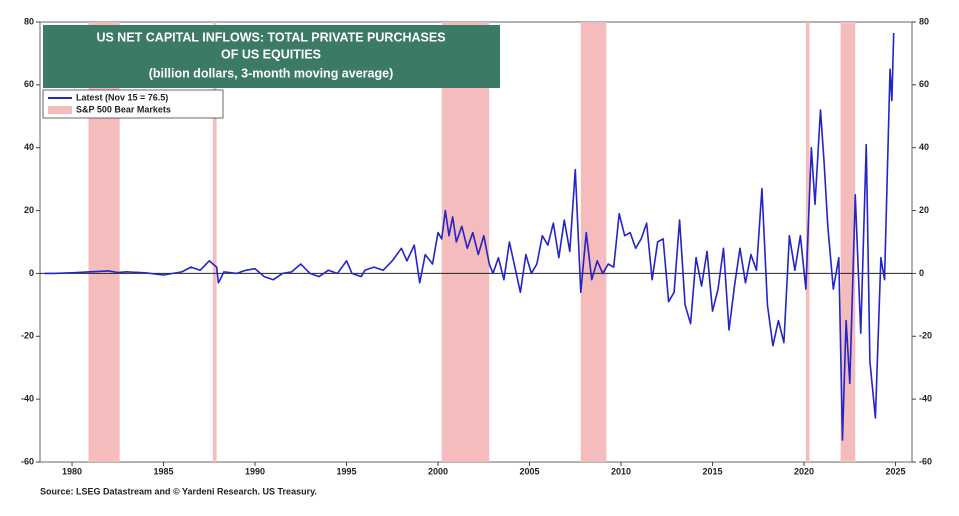 Image resolution: width=959 pixels, height=516 pixels. What do you see at coordinates (27, 336) in the screenshot?
I see `y-tick-label: -20` at bounding box center [27, 336].